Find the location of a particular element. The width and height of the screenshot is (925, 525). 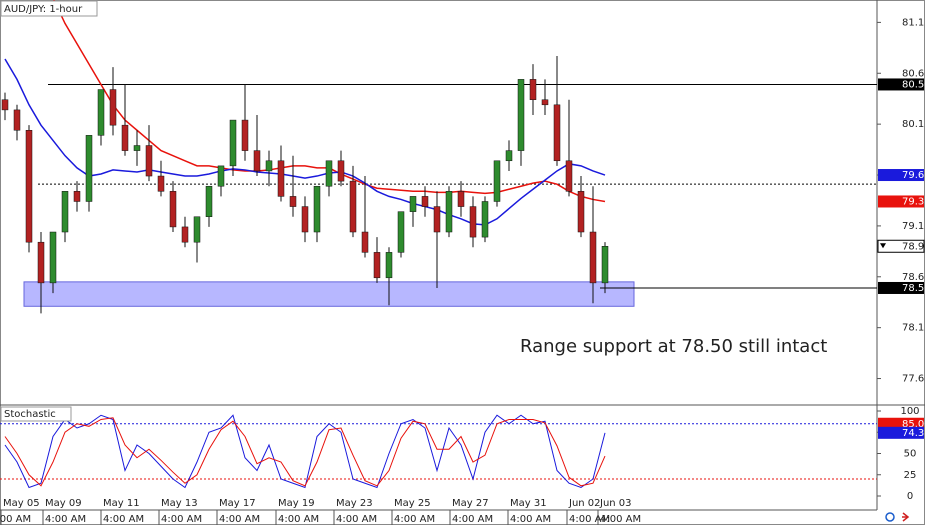

x-date-label: Jun 02 is located at coordinates (584, 503).